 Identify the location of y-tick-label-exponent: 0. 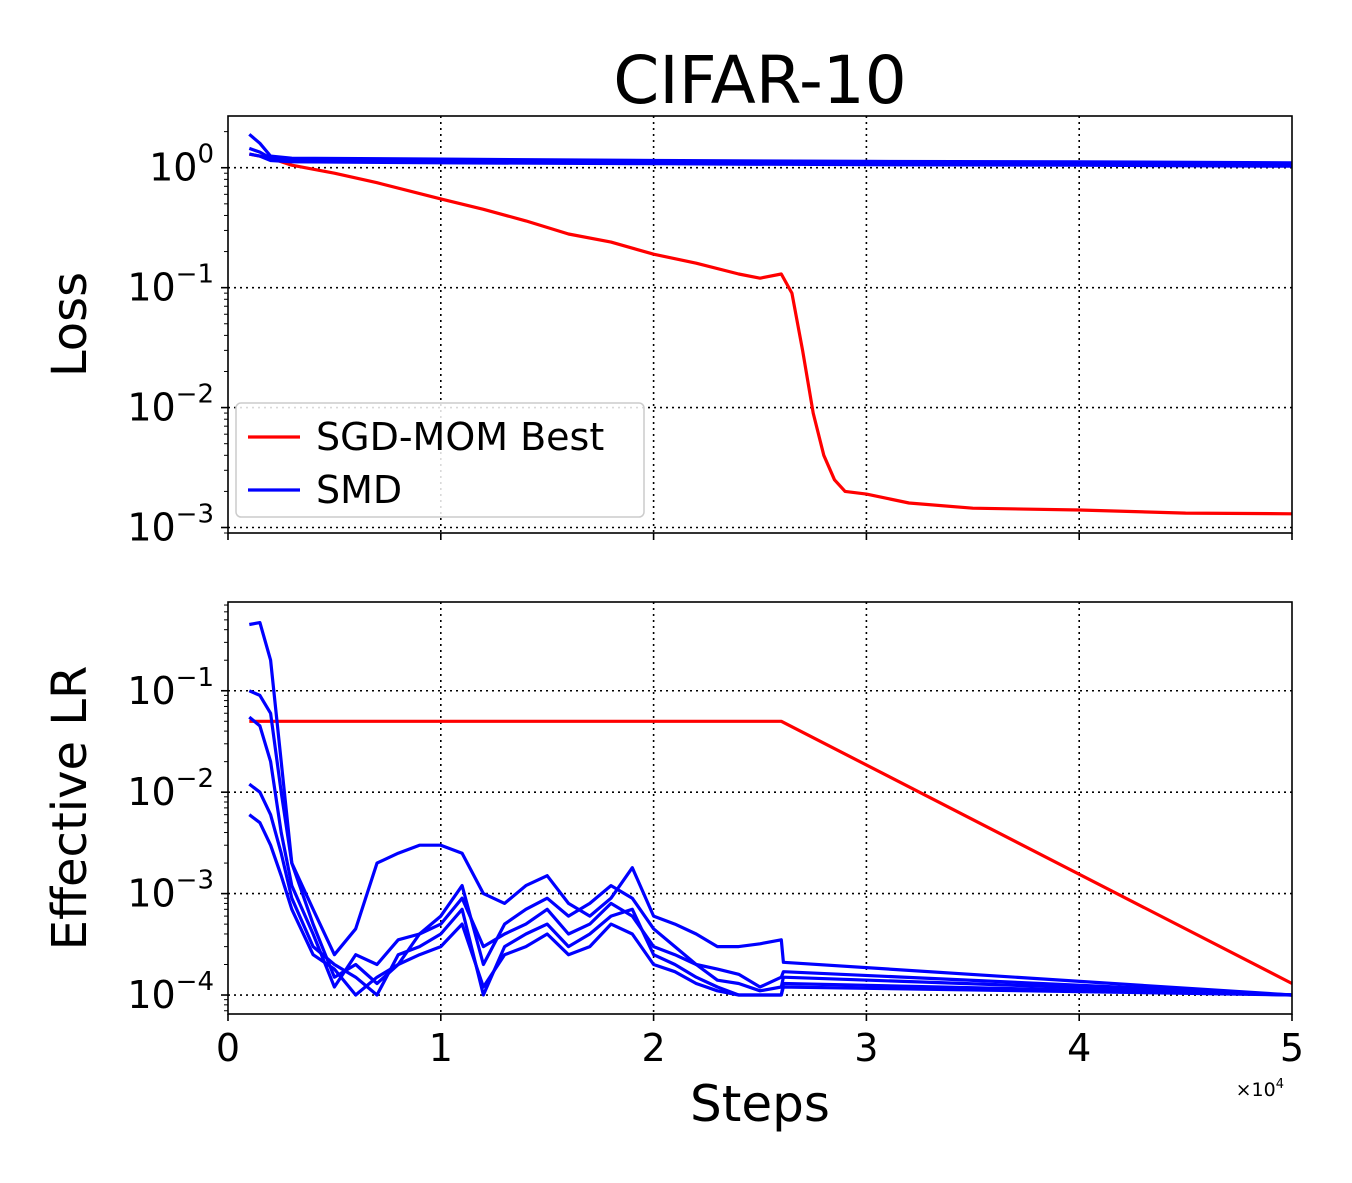
(205, 155).